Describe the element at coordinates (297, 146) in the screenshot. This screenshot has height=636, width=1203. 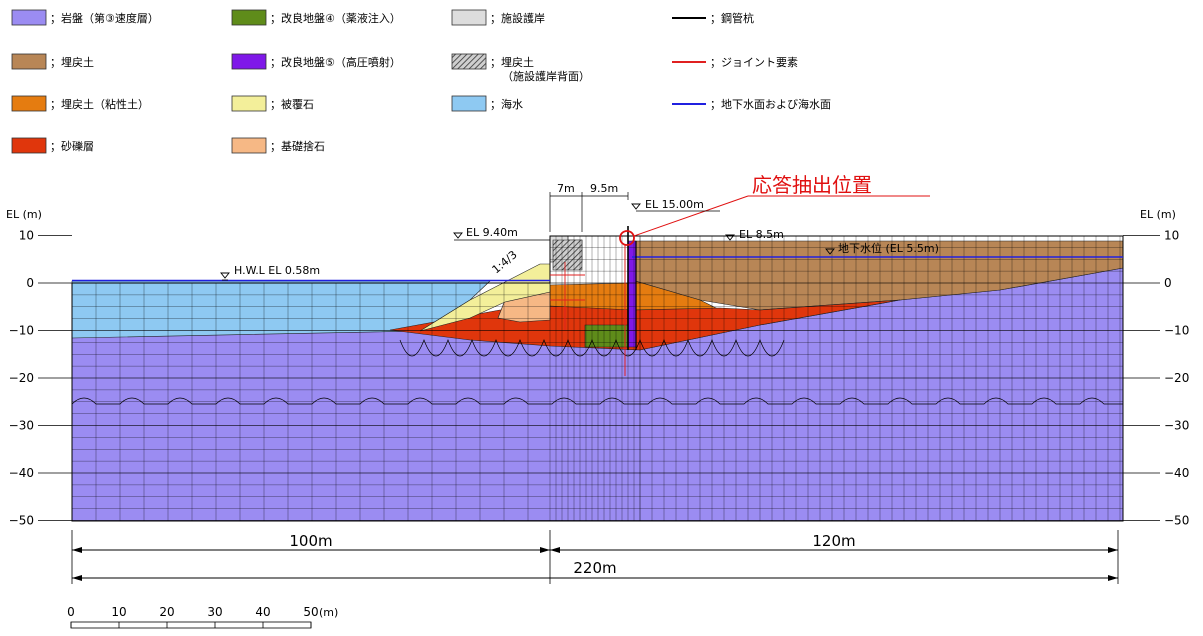
I see `legend-label: ；基礎捨石` at that location.